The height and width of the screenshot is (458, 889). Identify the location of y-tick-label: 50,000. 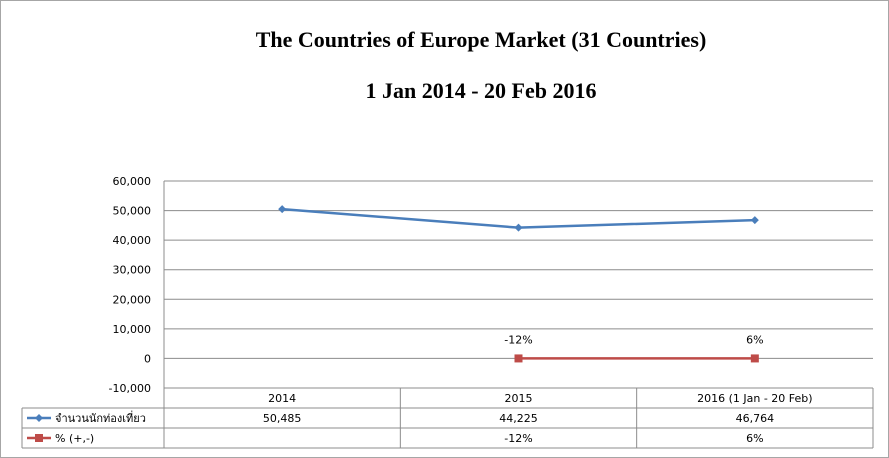
(132, 211).